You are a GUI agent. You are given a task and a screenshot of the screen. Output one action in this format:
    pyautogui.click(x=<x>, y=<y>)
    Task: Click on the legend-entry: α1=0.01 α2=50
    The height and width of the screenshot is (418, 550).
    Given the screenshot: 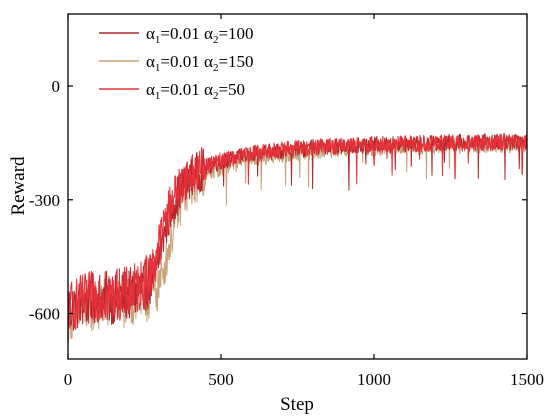 What is the action you would take?
    pyautogui.click(x=195, y=91)
    